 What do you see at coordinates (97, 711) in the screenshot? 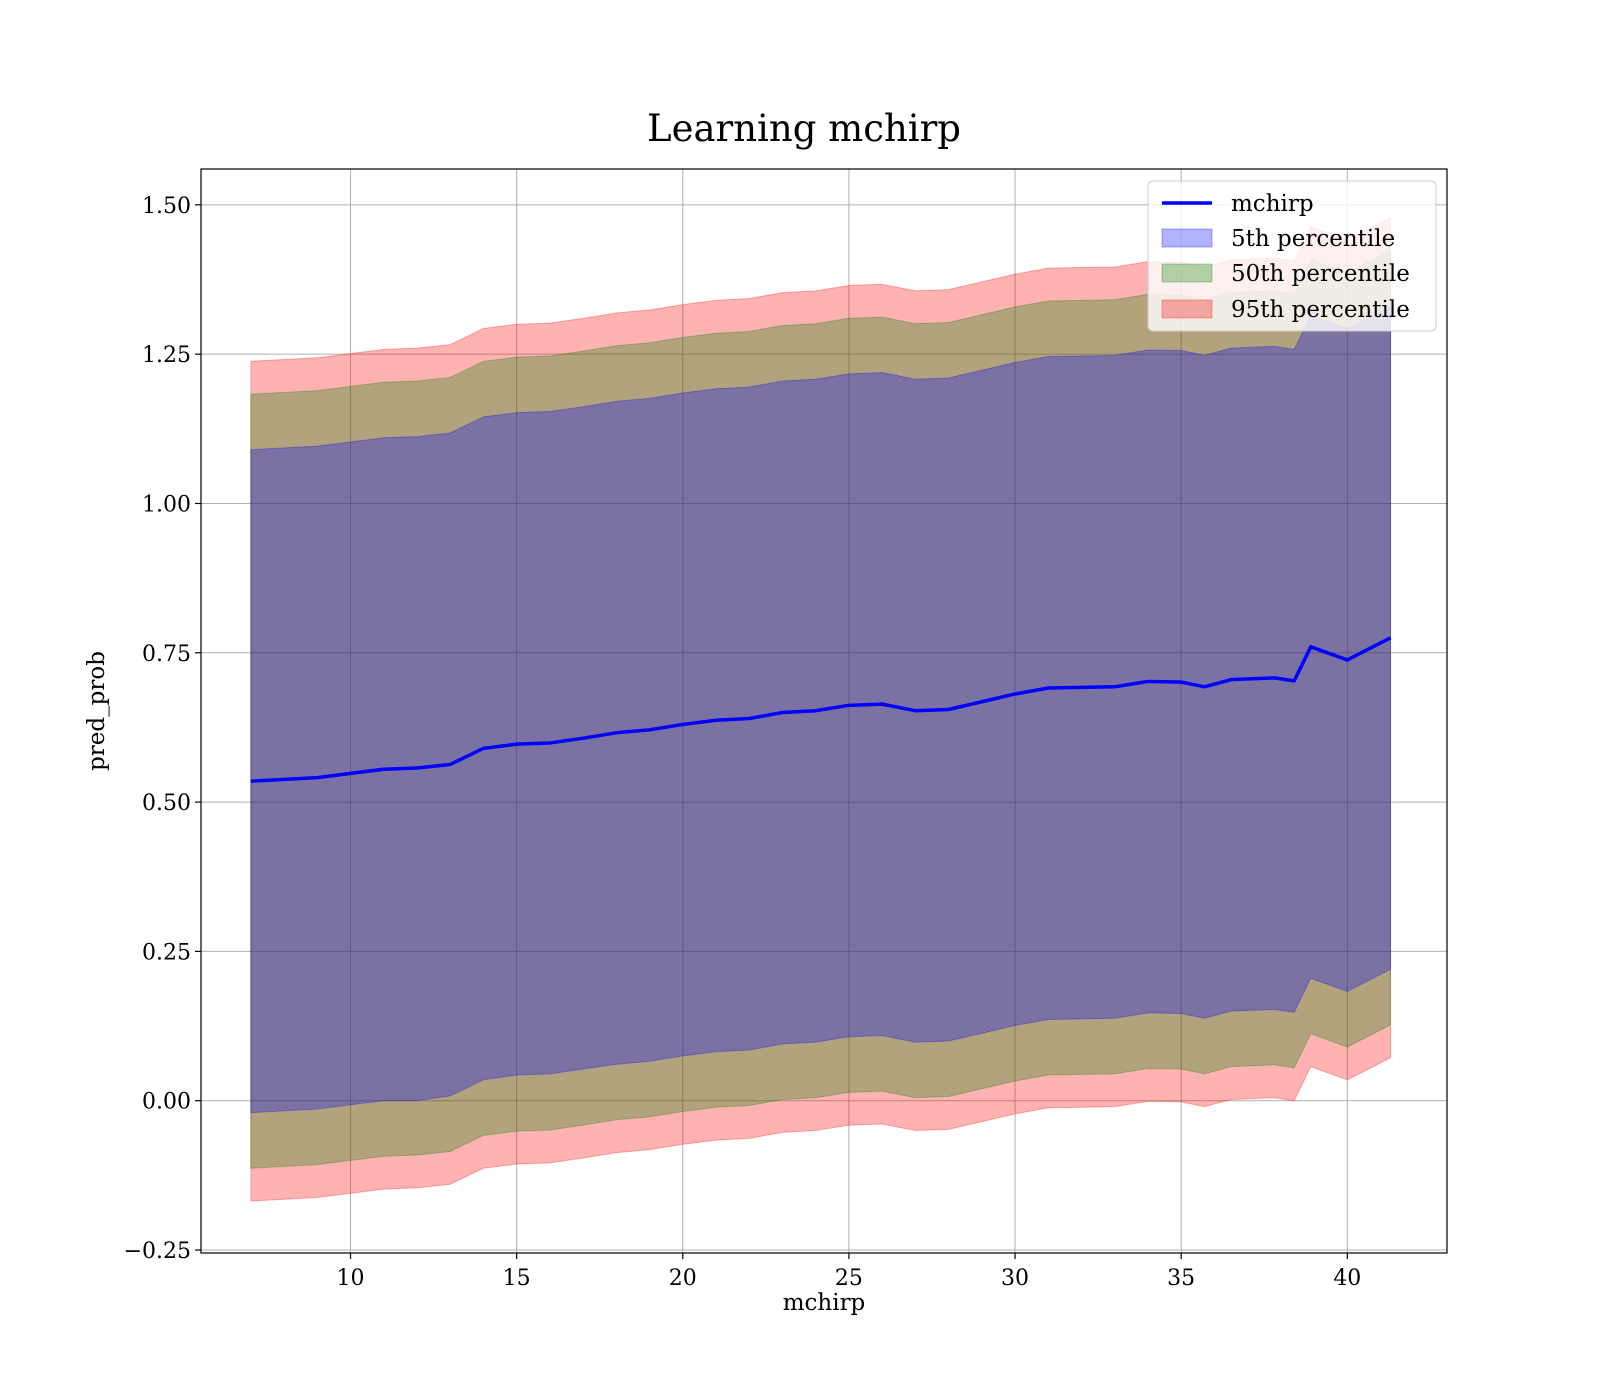
I see `y-axis-label: pred_prob` at bounding box center [97, 711].